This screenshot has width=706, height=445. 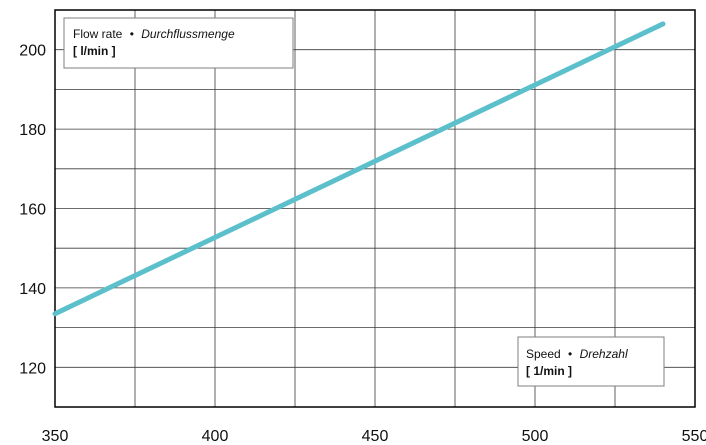 What do you see at coordinates (549, 371) in the screenshot?
I see `x-label-unit: [ 1/min ]` at bounding box center [549, 371].